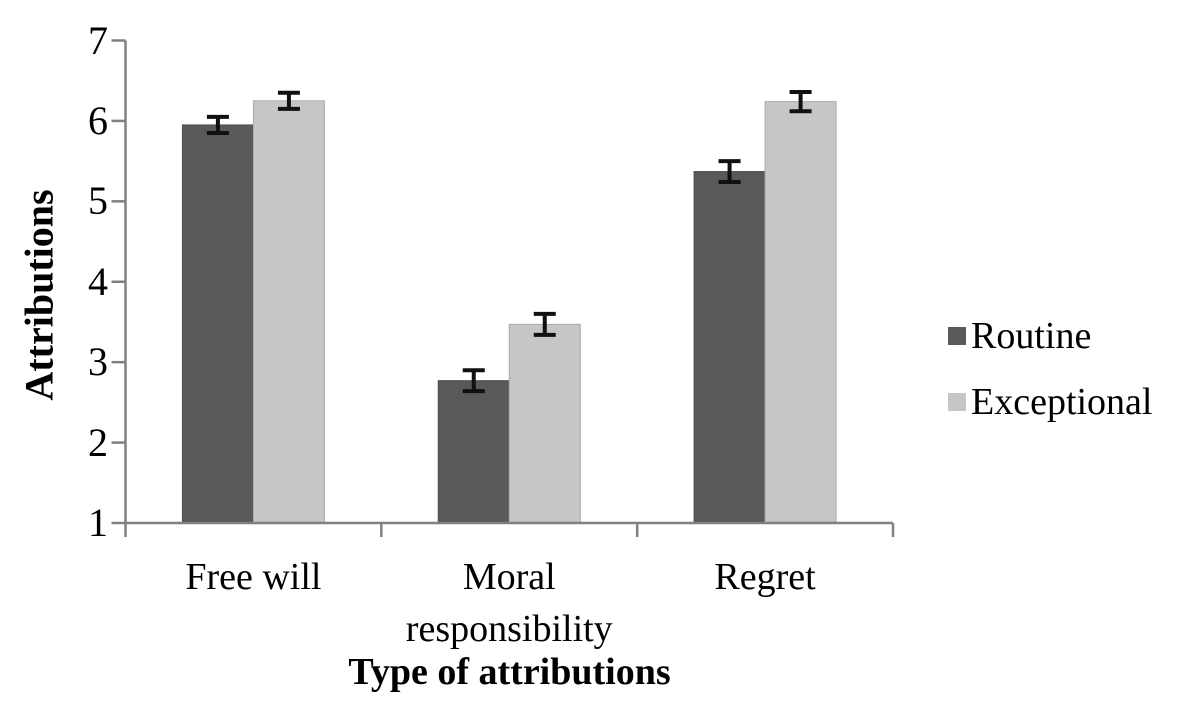  What do you see at coordinates (1062, 402) in the screenshot?
I see `legend-label-exceptional: Exceptional` at bounding box center [1062, 402].